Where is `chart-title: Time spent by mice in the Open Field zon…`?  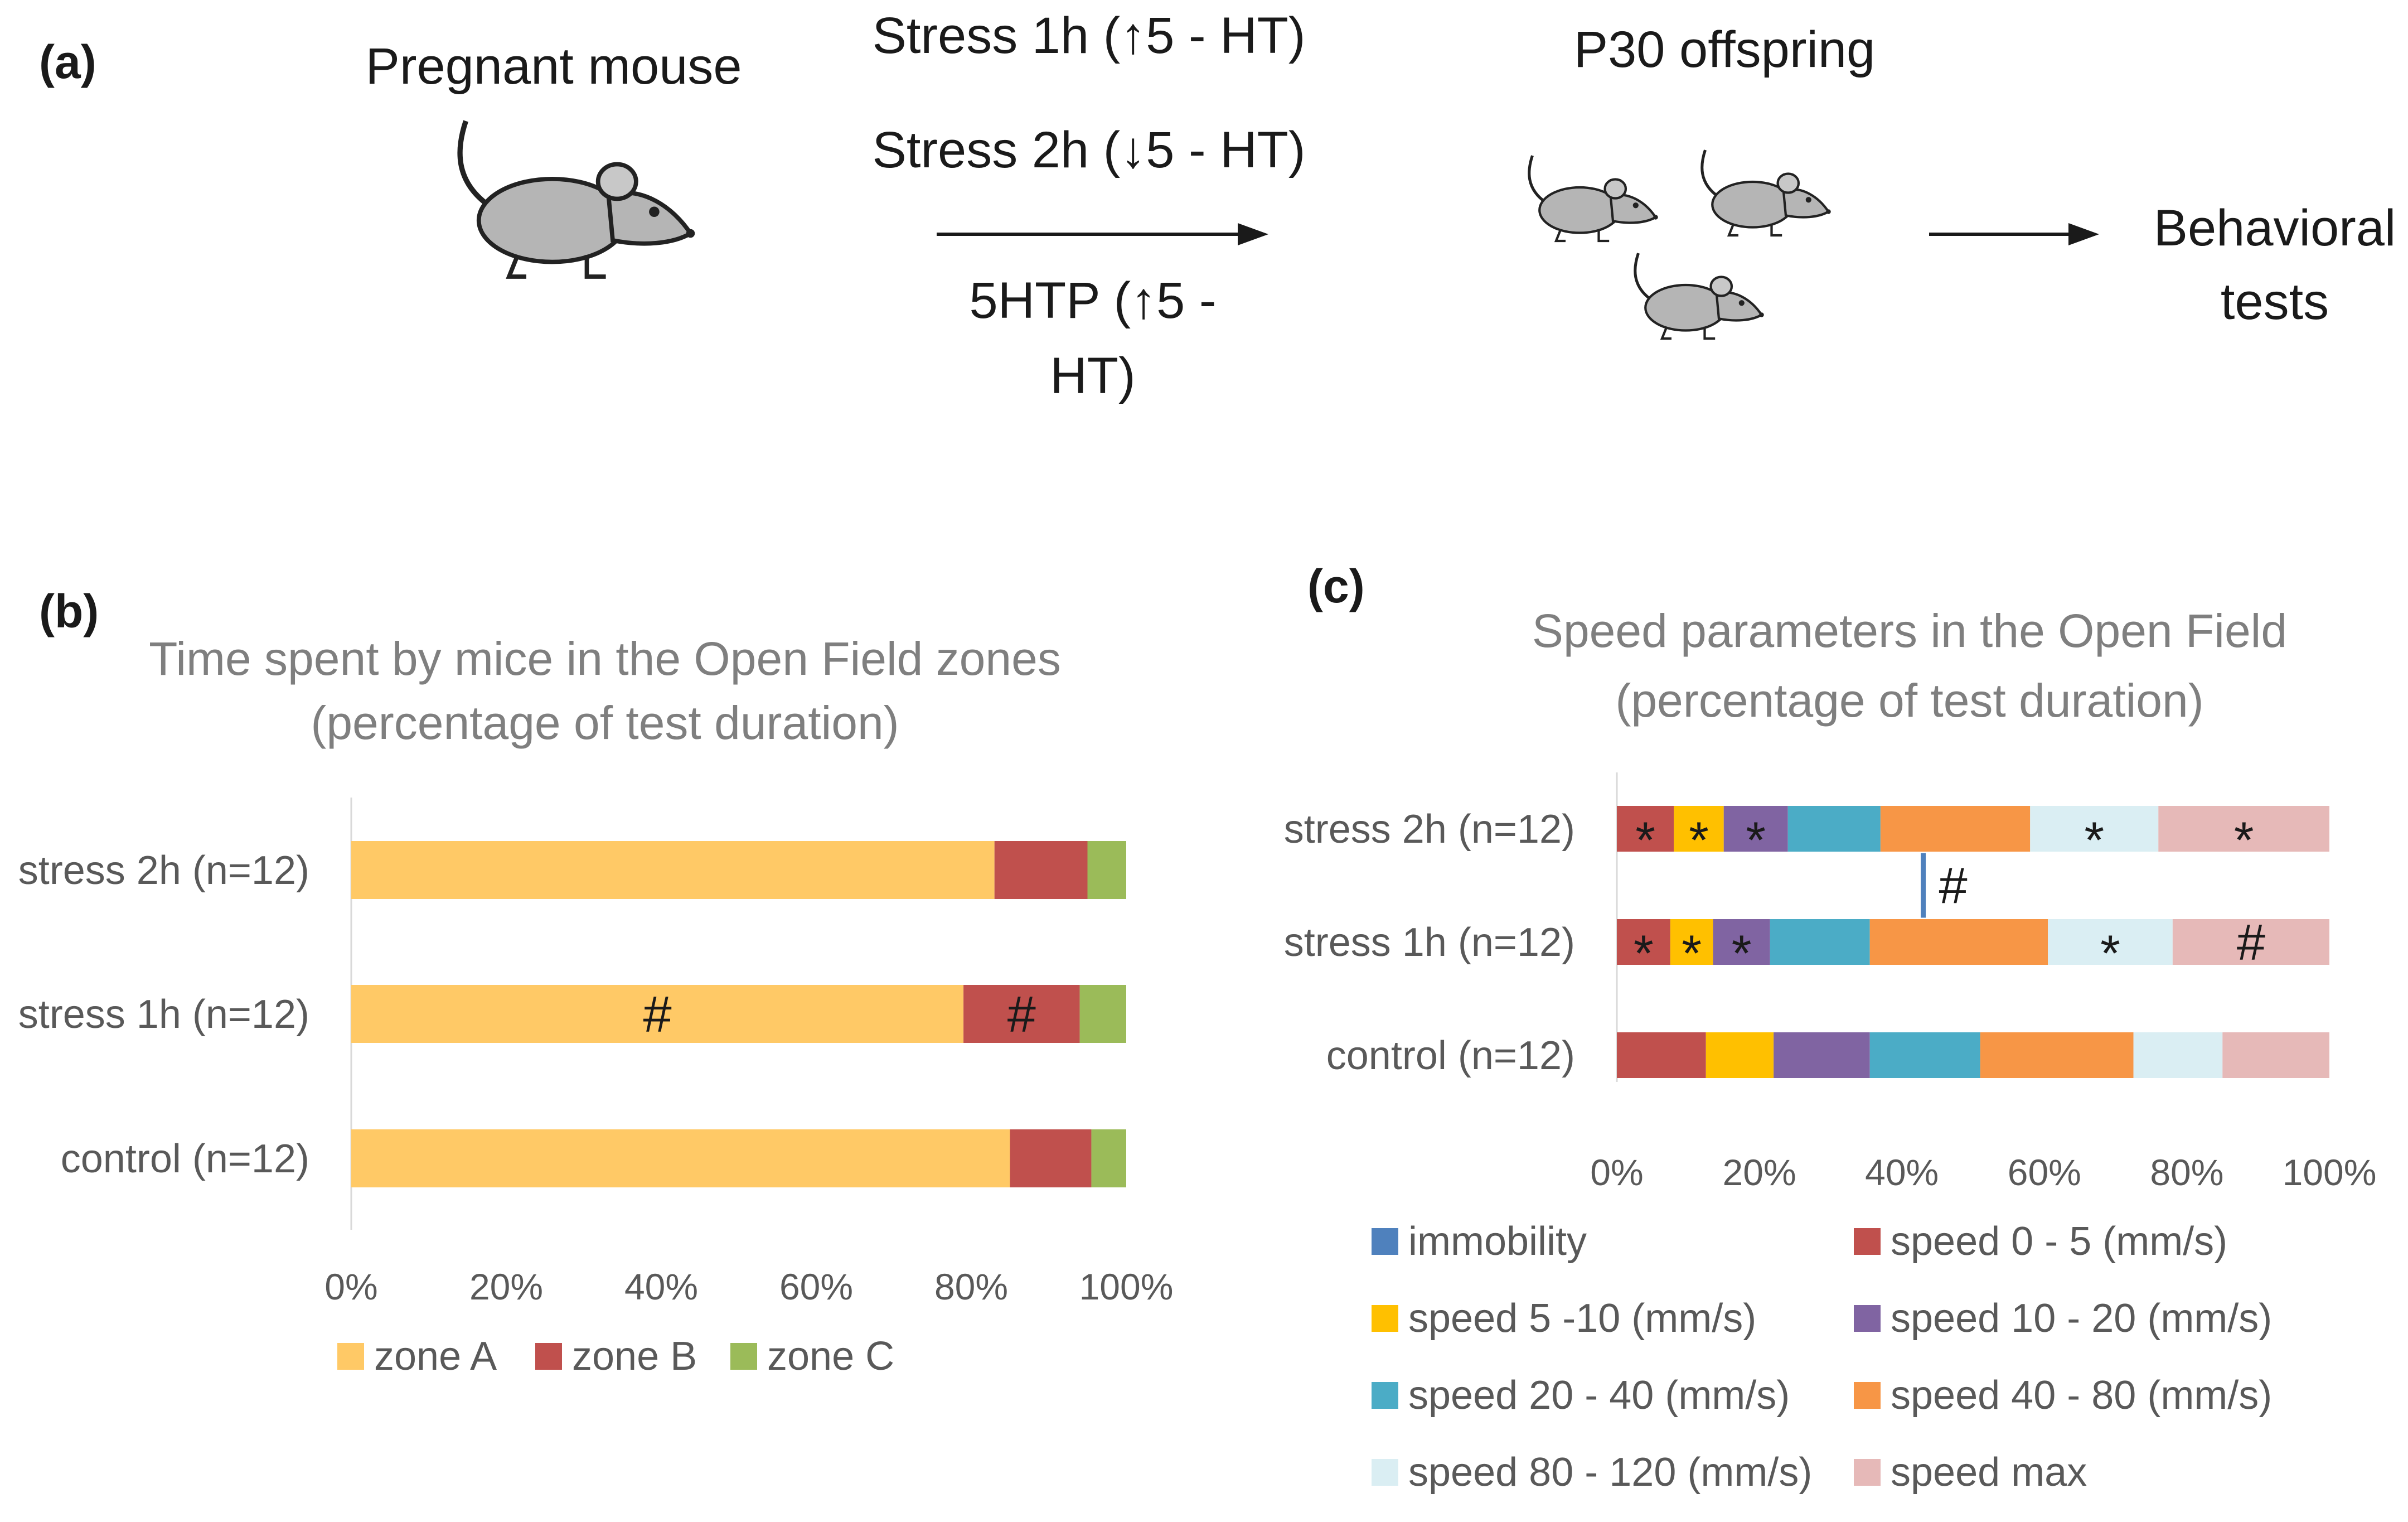 chart-title: Time spent by mice in the Open Field zon… is located at coordinates (605, 658).